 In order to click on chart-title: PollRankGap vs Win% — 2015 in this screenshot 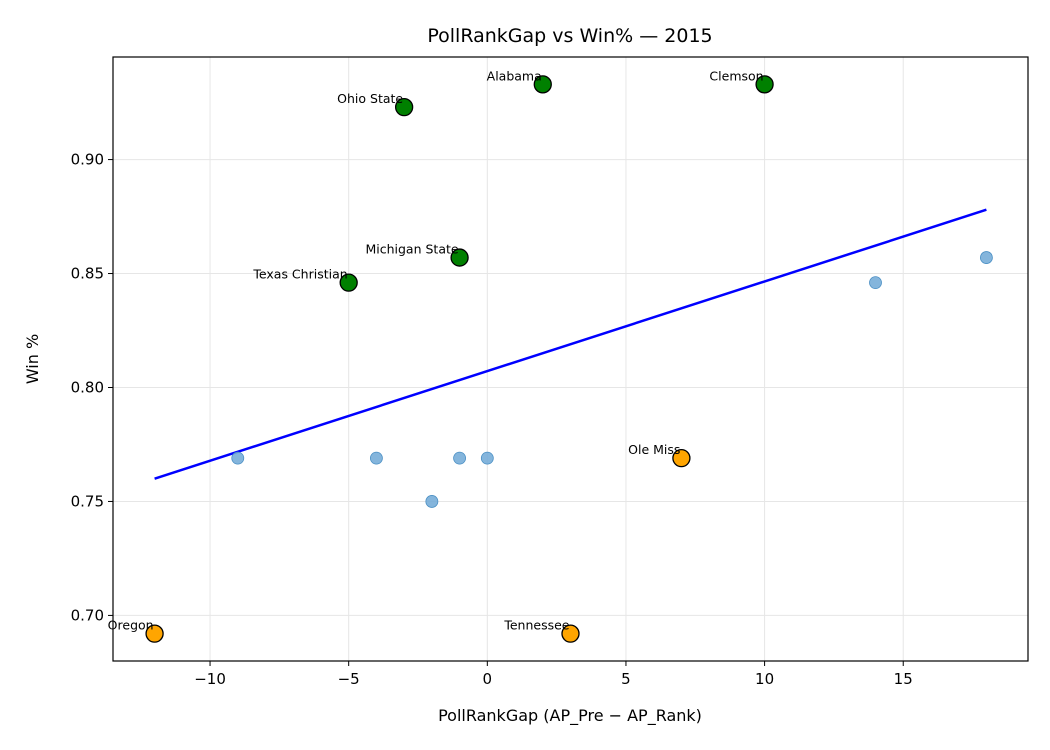, I will do `click(569, 36)`.